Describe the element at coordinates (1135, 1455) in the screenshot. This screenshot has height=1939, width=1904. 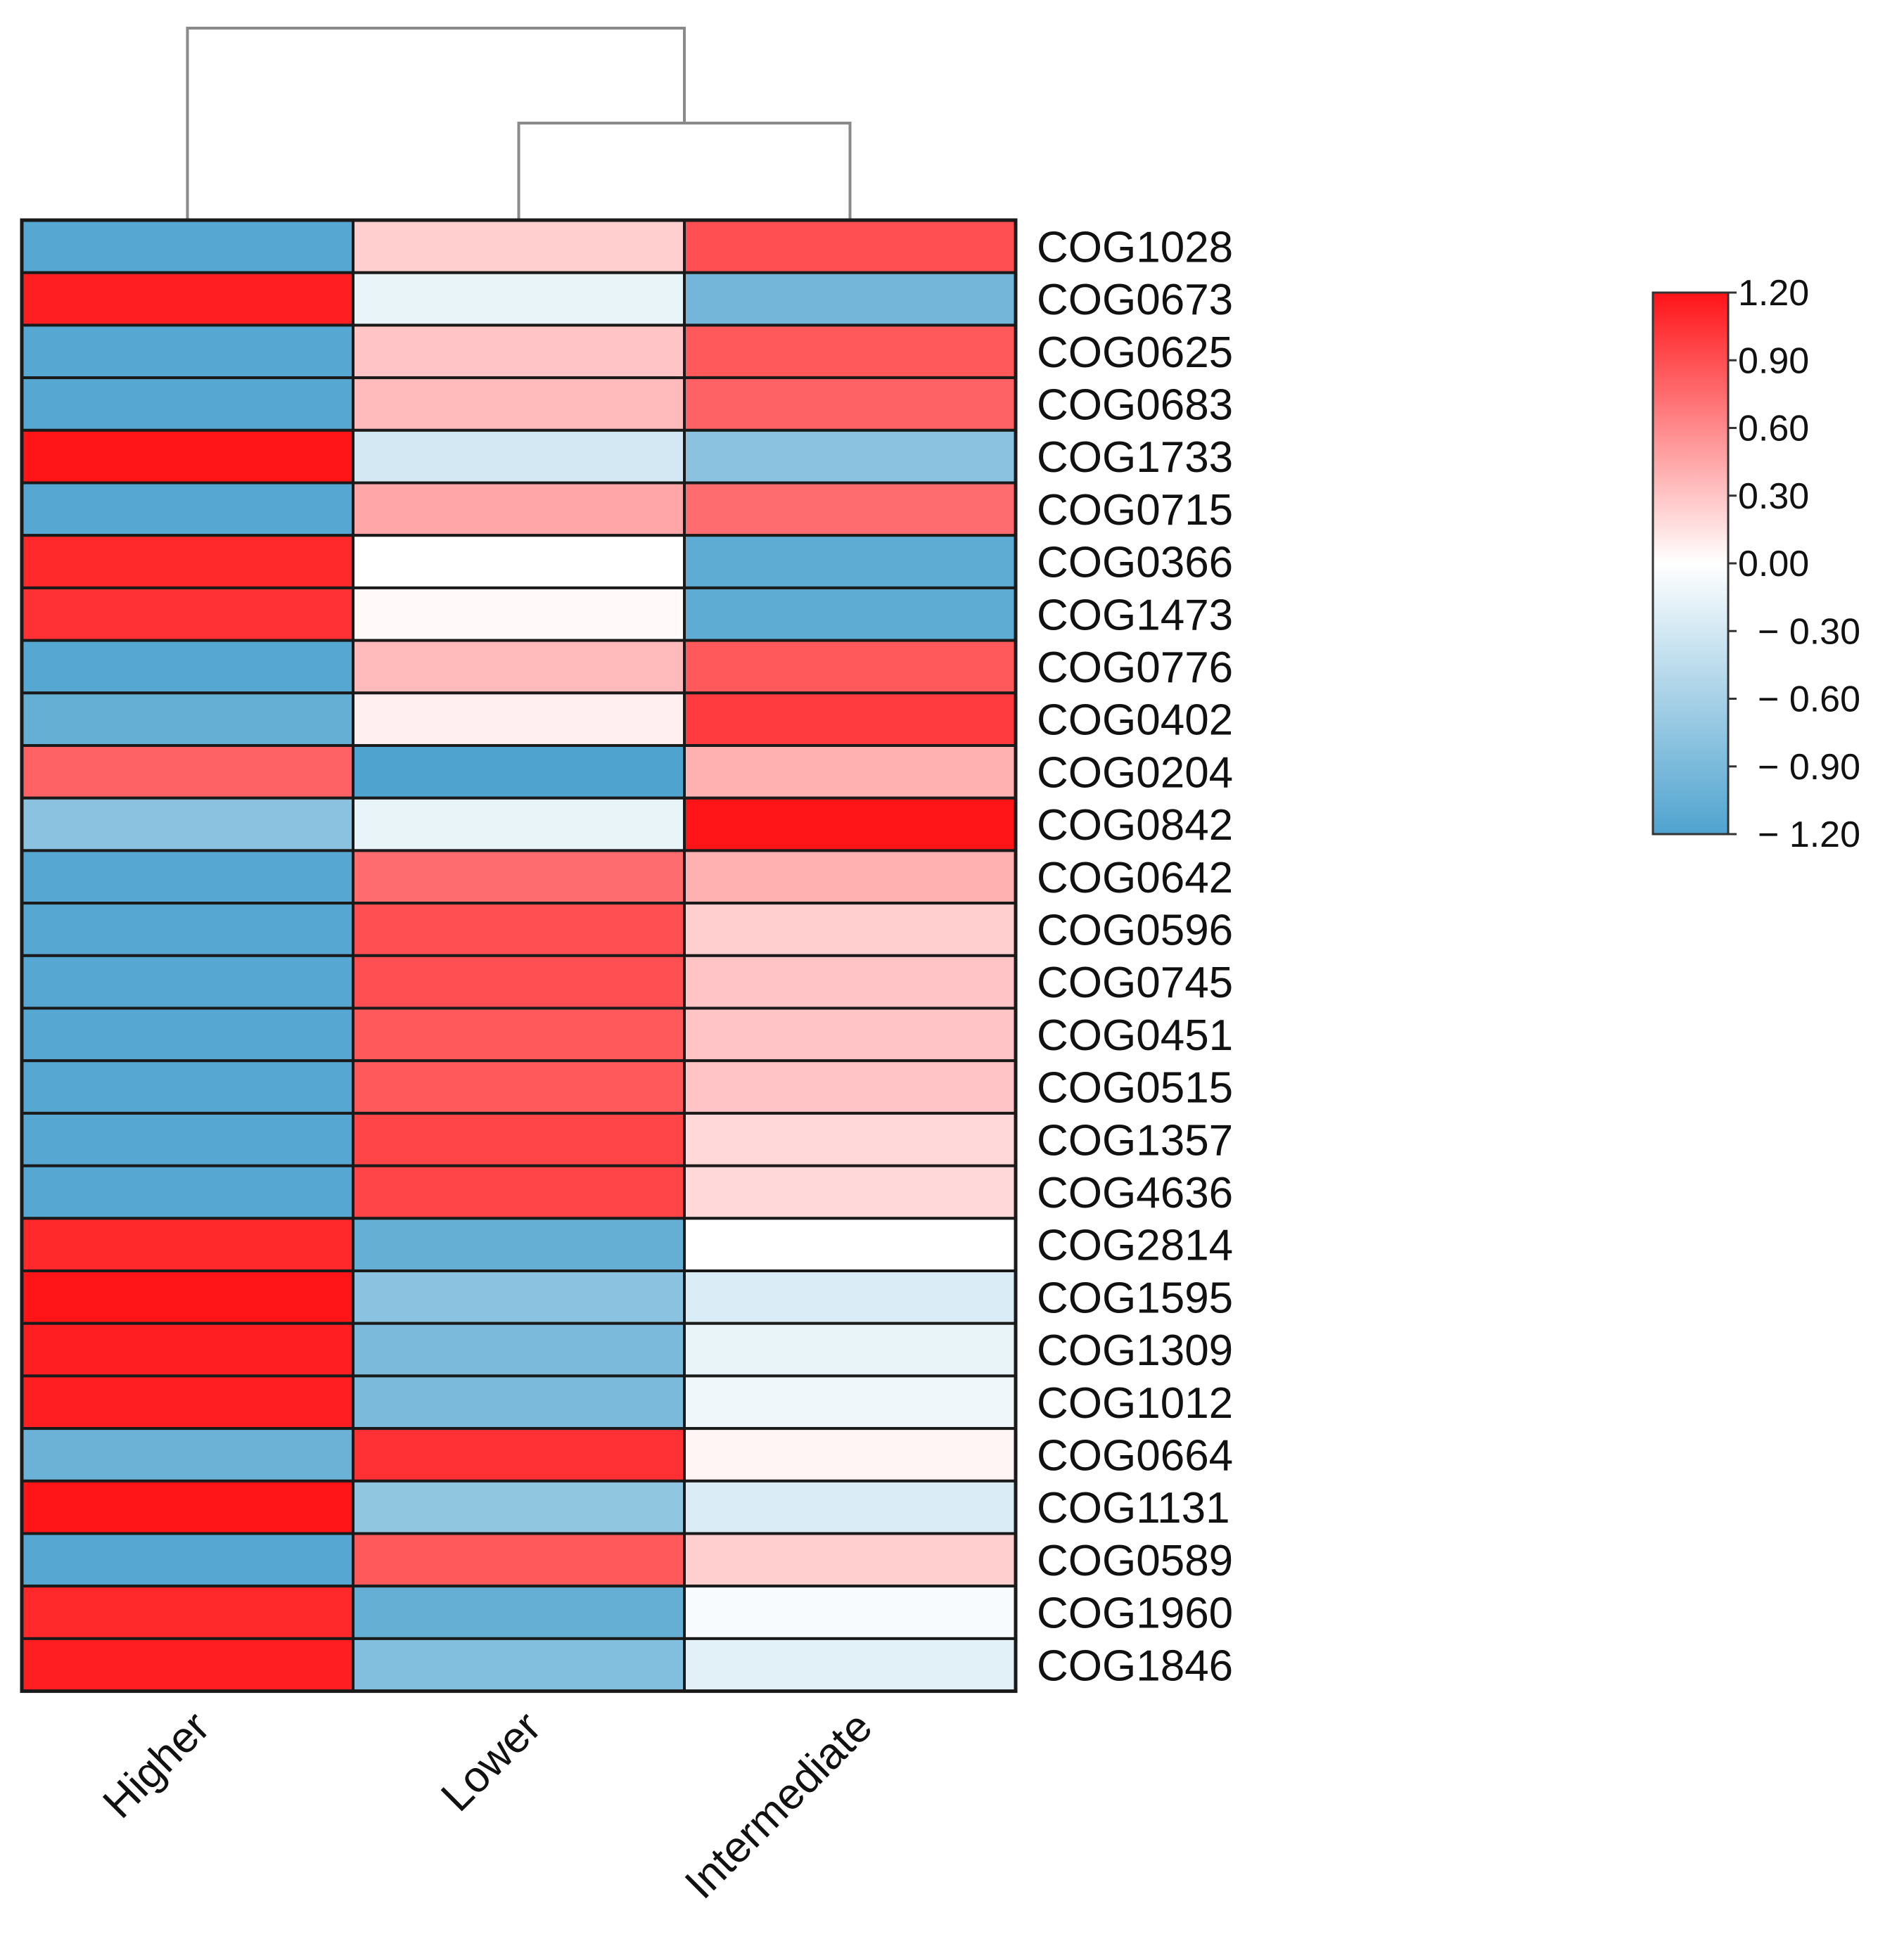
I see `row-label: COG0664` at that location.